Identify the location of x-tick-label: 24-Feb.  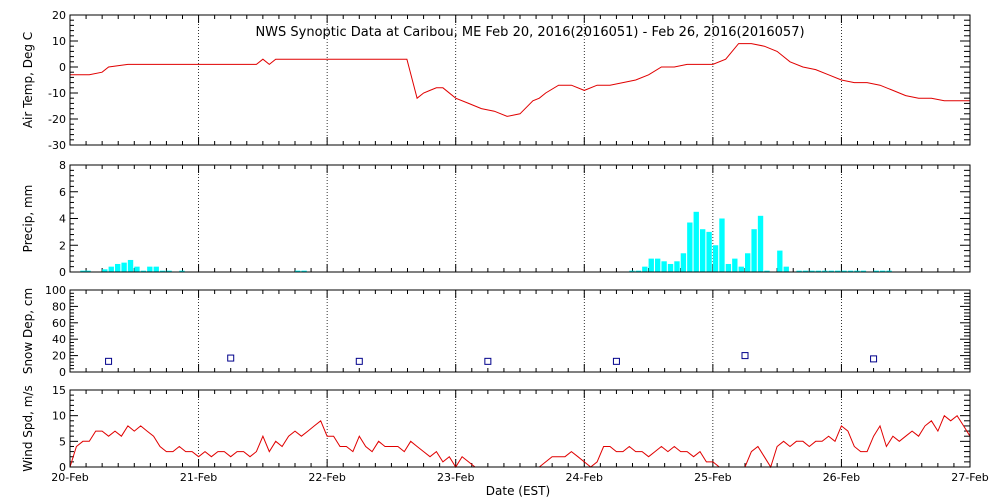
(584, 477).